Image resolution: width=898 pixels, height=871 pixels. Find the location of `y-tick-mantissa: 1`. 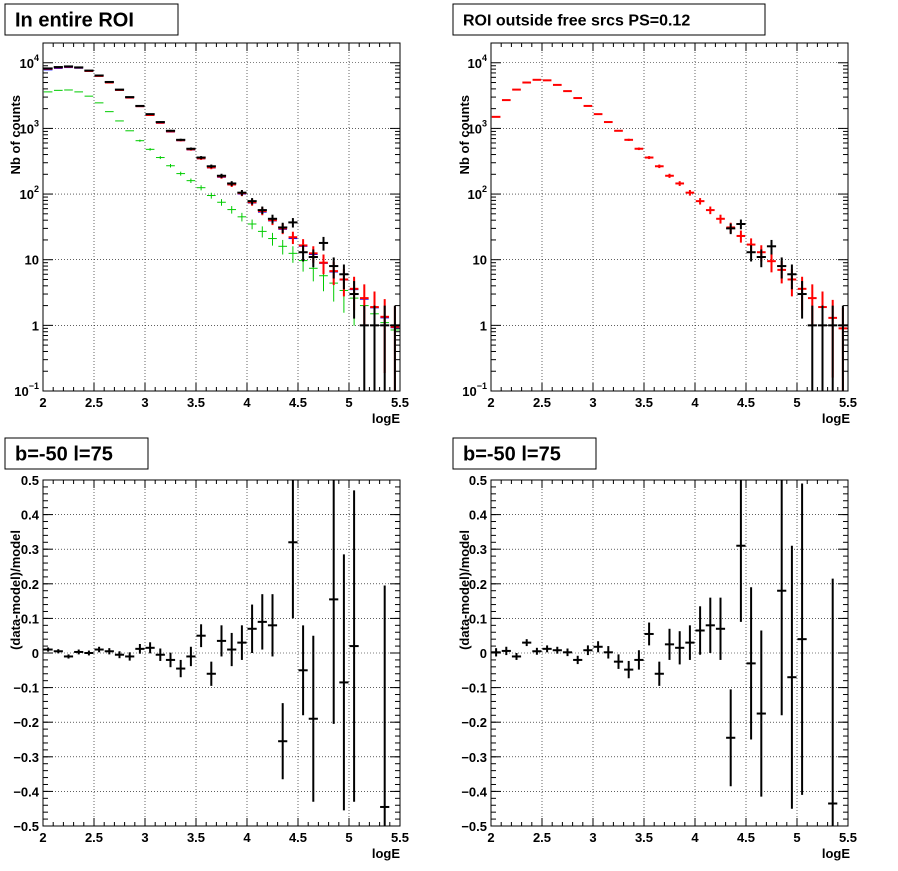

y-tick-mantissa: 1 is located at coordinates (35, 325).